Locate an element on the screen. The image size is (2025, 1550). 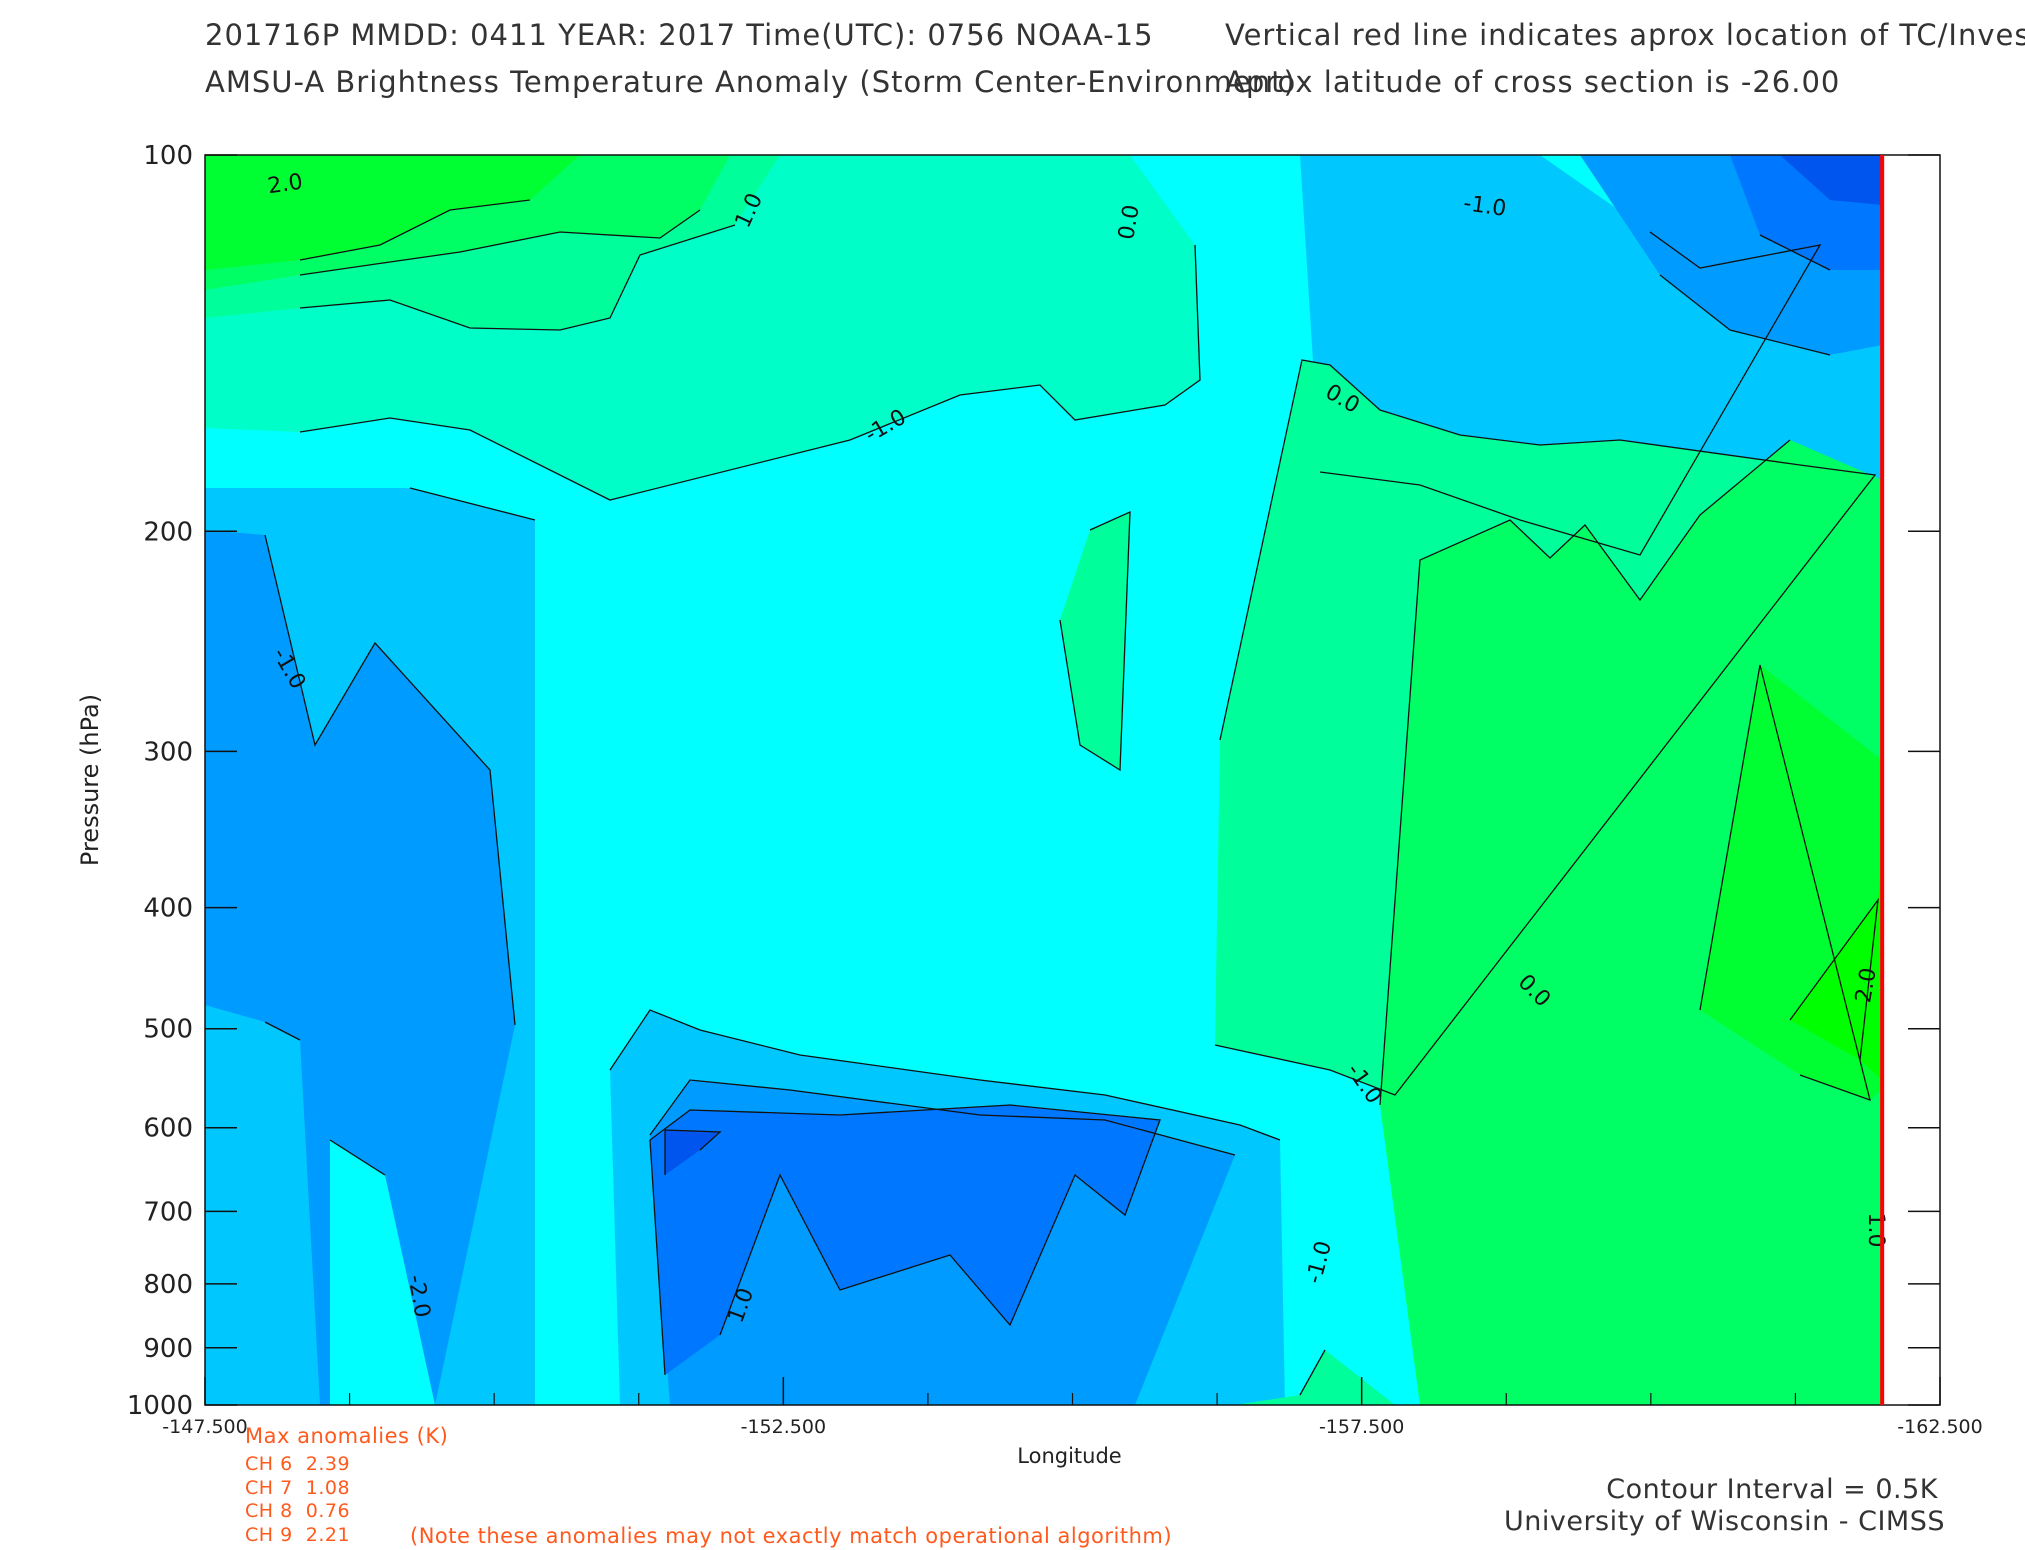
contour-label-2: 0.0 is located at coordinates (1129, 222).